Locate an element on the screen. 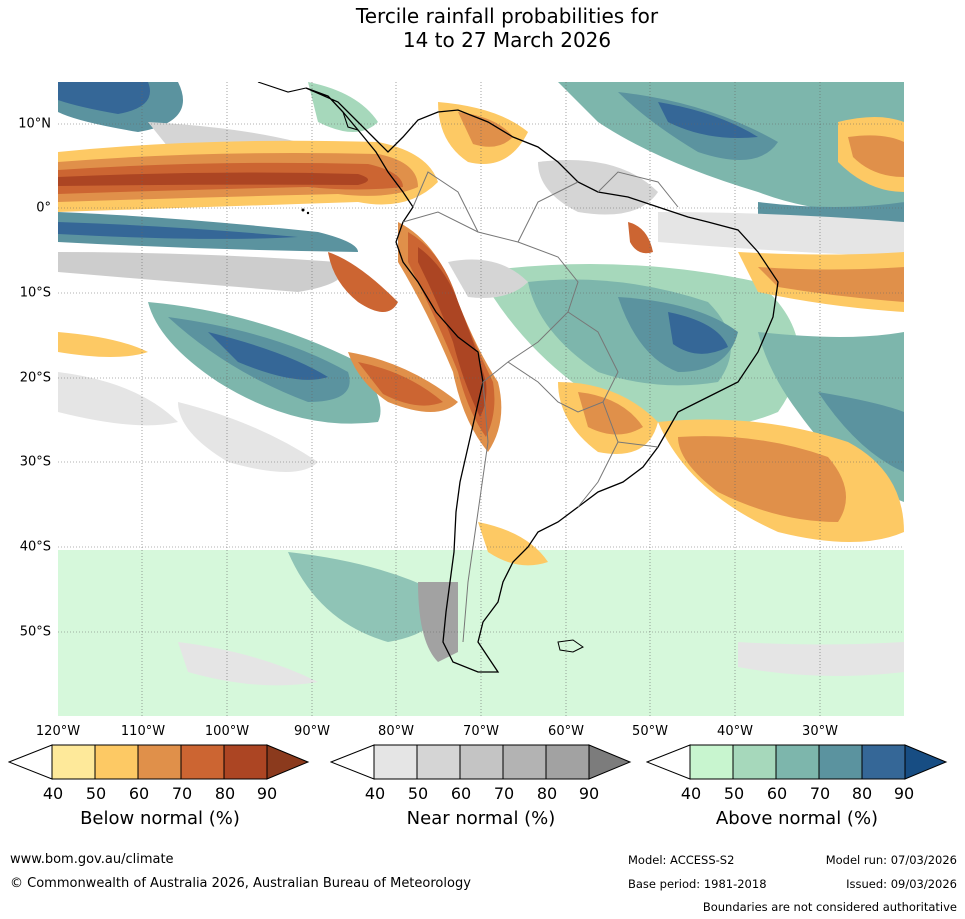  lat-label-50s: 50°S is located at coordinates (35, 632).